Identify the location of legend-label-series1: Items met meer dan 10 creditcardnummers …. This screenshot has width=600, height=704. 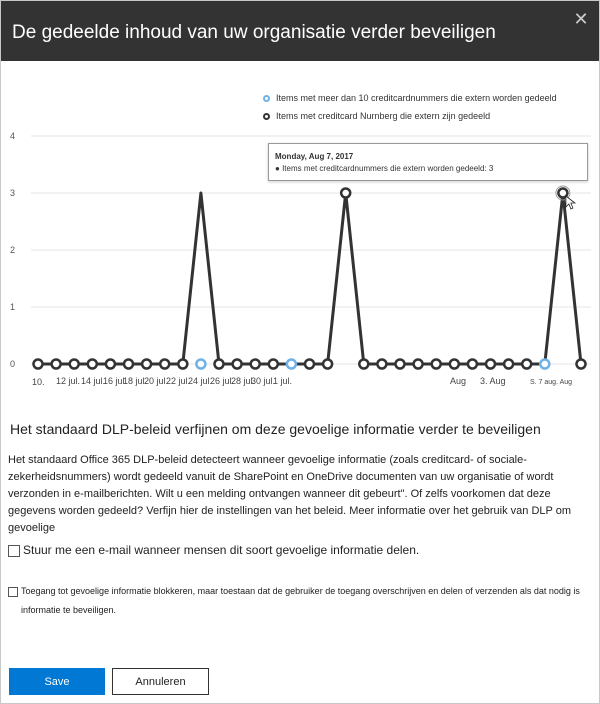
(416, 98).